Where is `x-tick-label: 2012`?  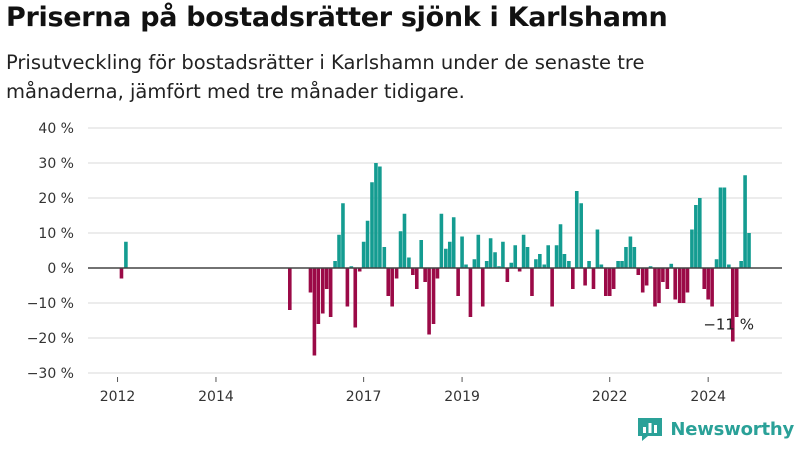 x-tick-label: 2012 is located at coordinates (118, 397).